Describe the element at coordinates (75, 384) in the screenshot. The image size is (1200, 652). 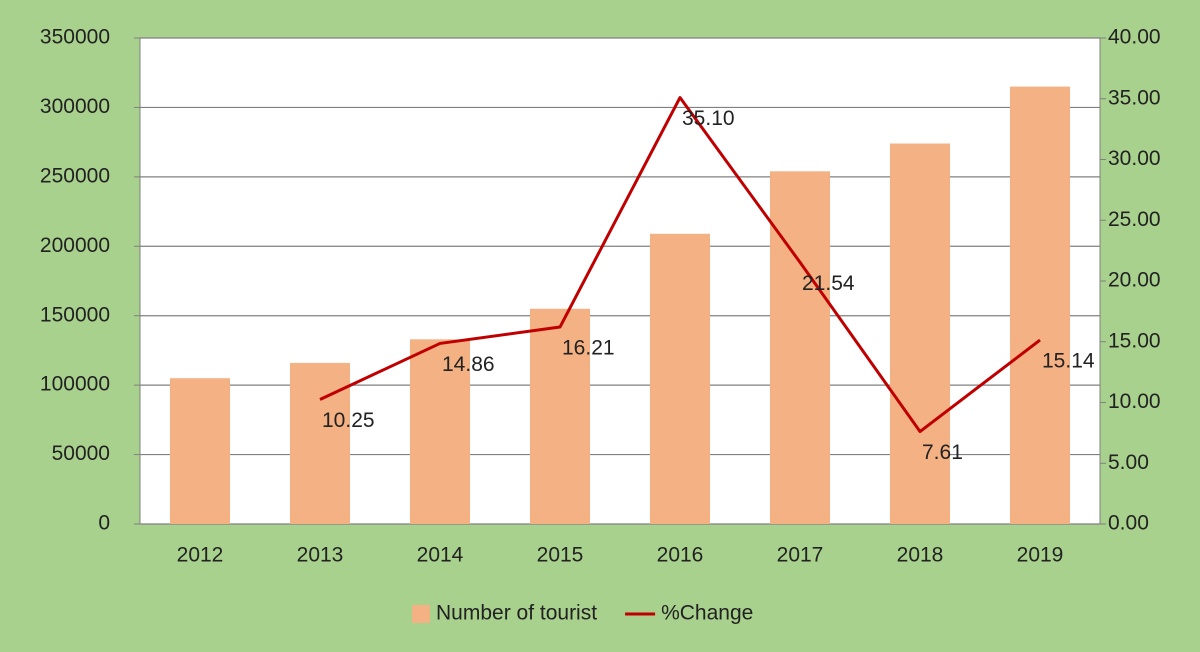
I see `y-tick-label: 100000` at that location.